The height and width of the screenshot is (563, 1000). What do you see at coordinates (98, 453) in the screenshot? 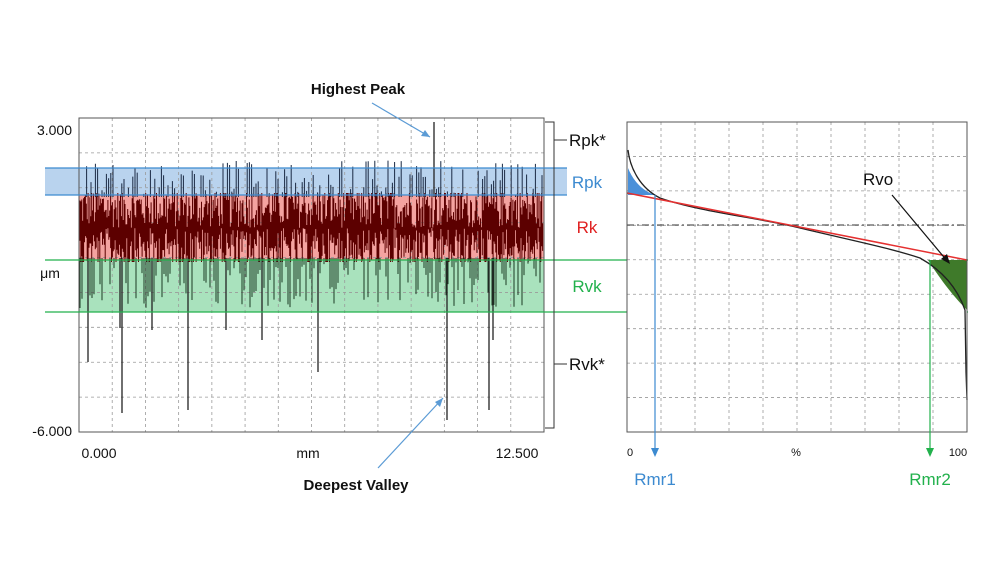
I see `x-tick-left: 0.000` at bounding box center [98, 453].